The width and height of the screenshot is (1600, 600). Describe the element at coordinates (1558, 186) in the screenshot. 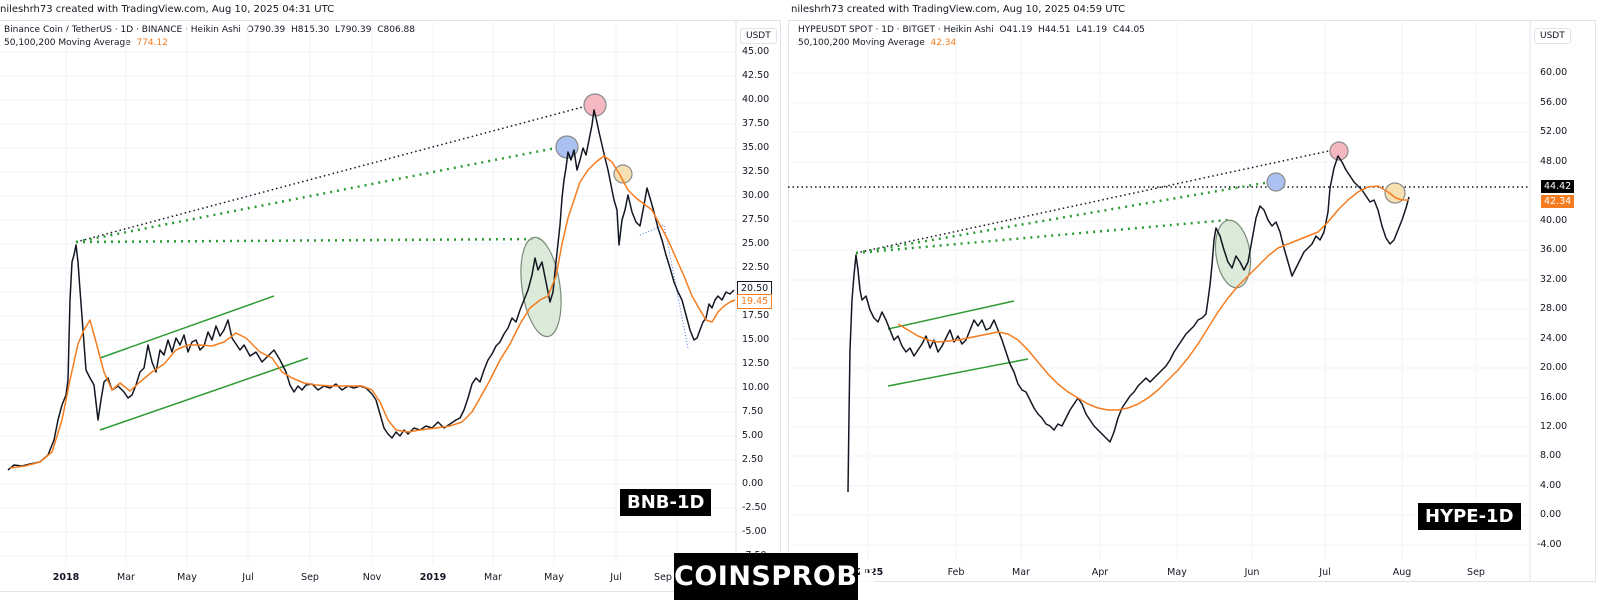

I see `hype-last-price-tag: 44.42` at that location.